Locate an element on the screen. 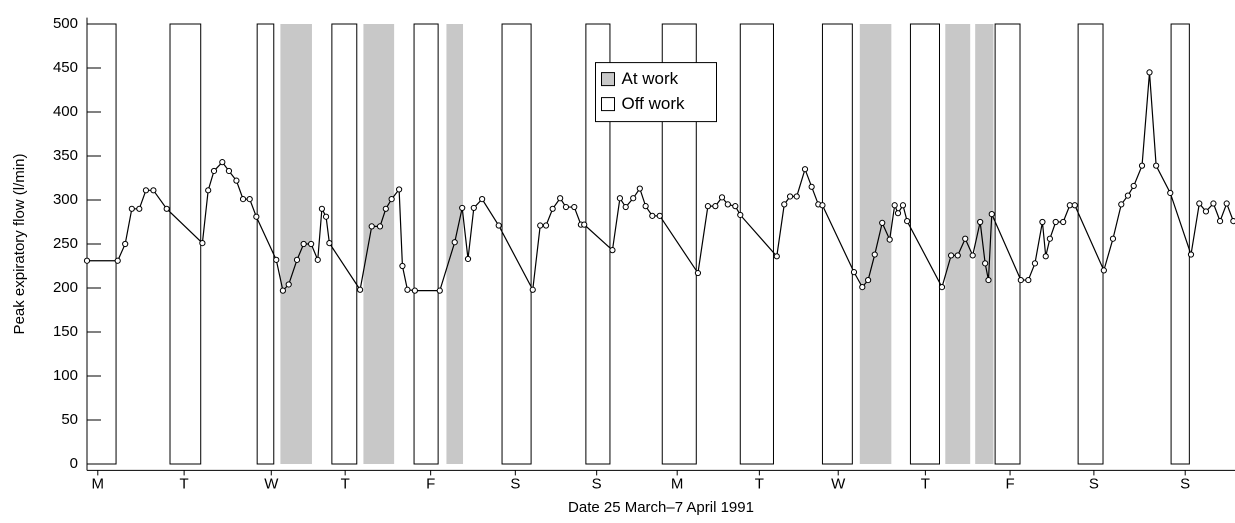 The height and width of the screenshot is (523, 1235). x-tick-label: F is located at coordinates (1009, 483).